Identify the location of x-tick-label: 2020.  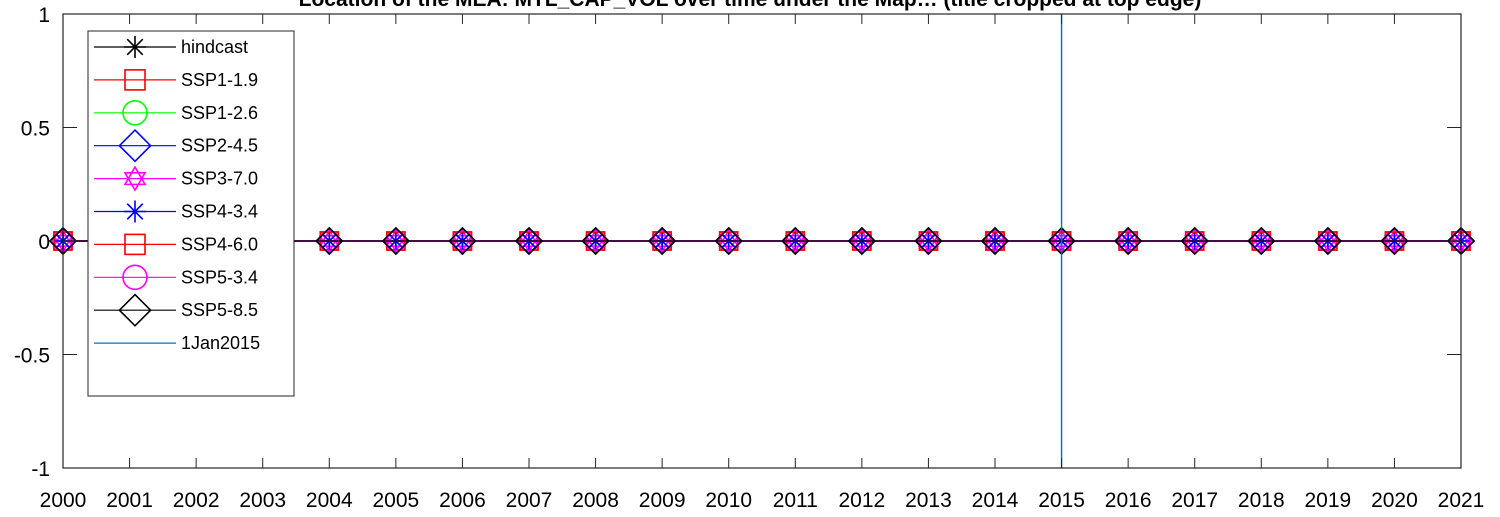
(1394, 500).